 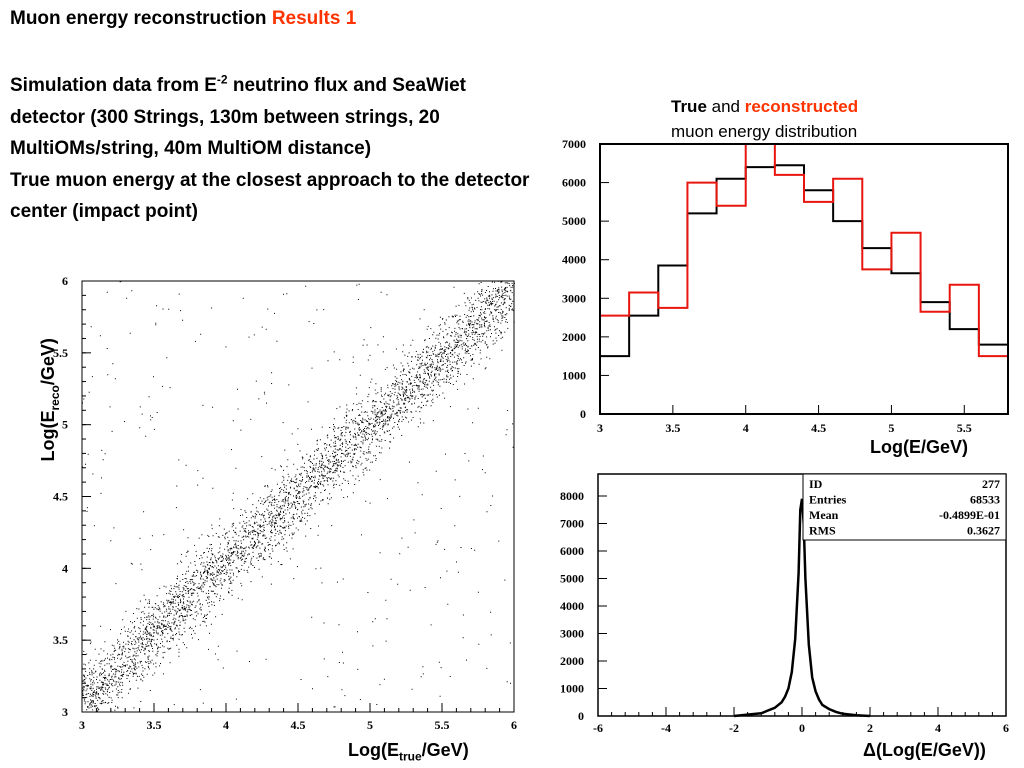 I want to click on hist-x-tick-label: 5, so click(x=891, y=428).